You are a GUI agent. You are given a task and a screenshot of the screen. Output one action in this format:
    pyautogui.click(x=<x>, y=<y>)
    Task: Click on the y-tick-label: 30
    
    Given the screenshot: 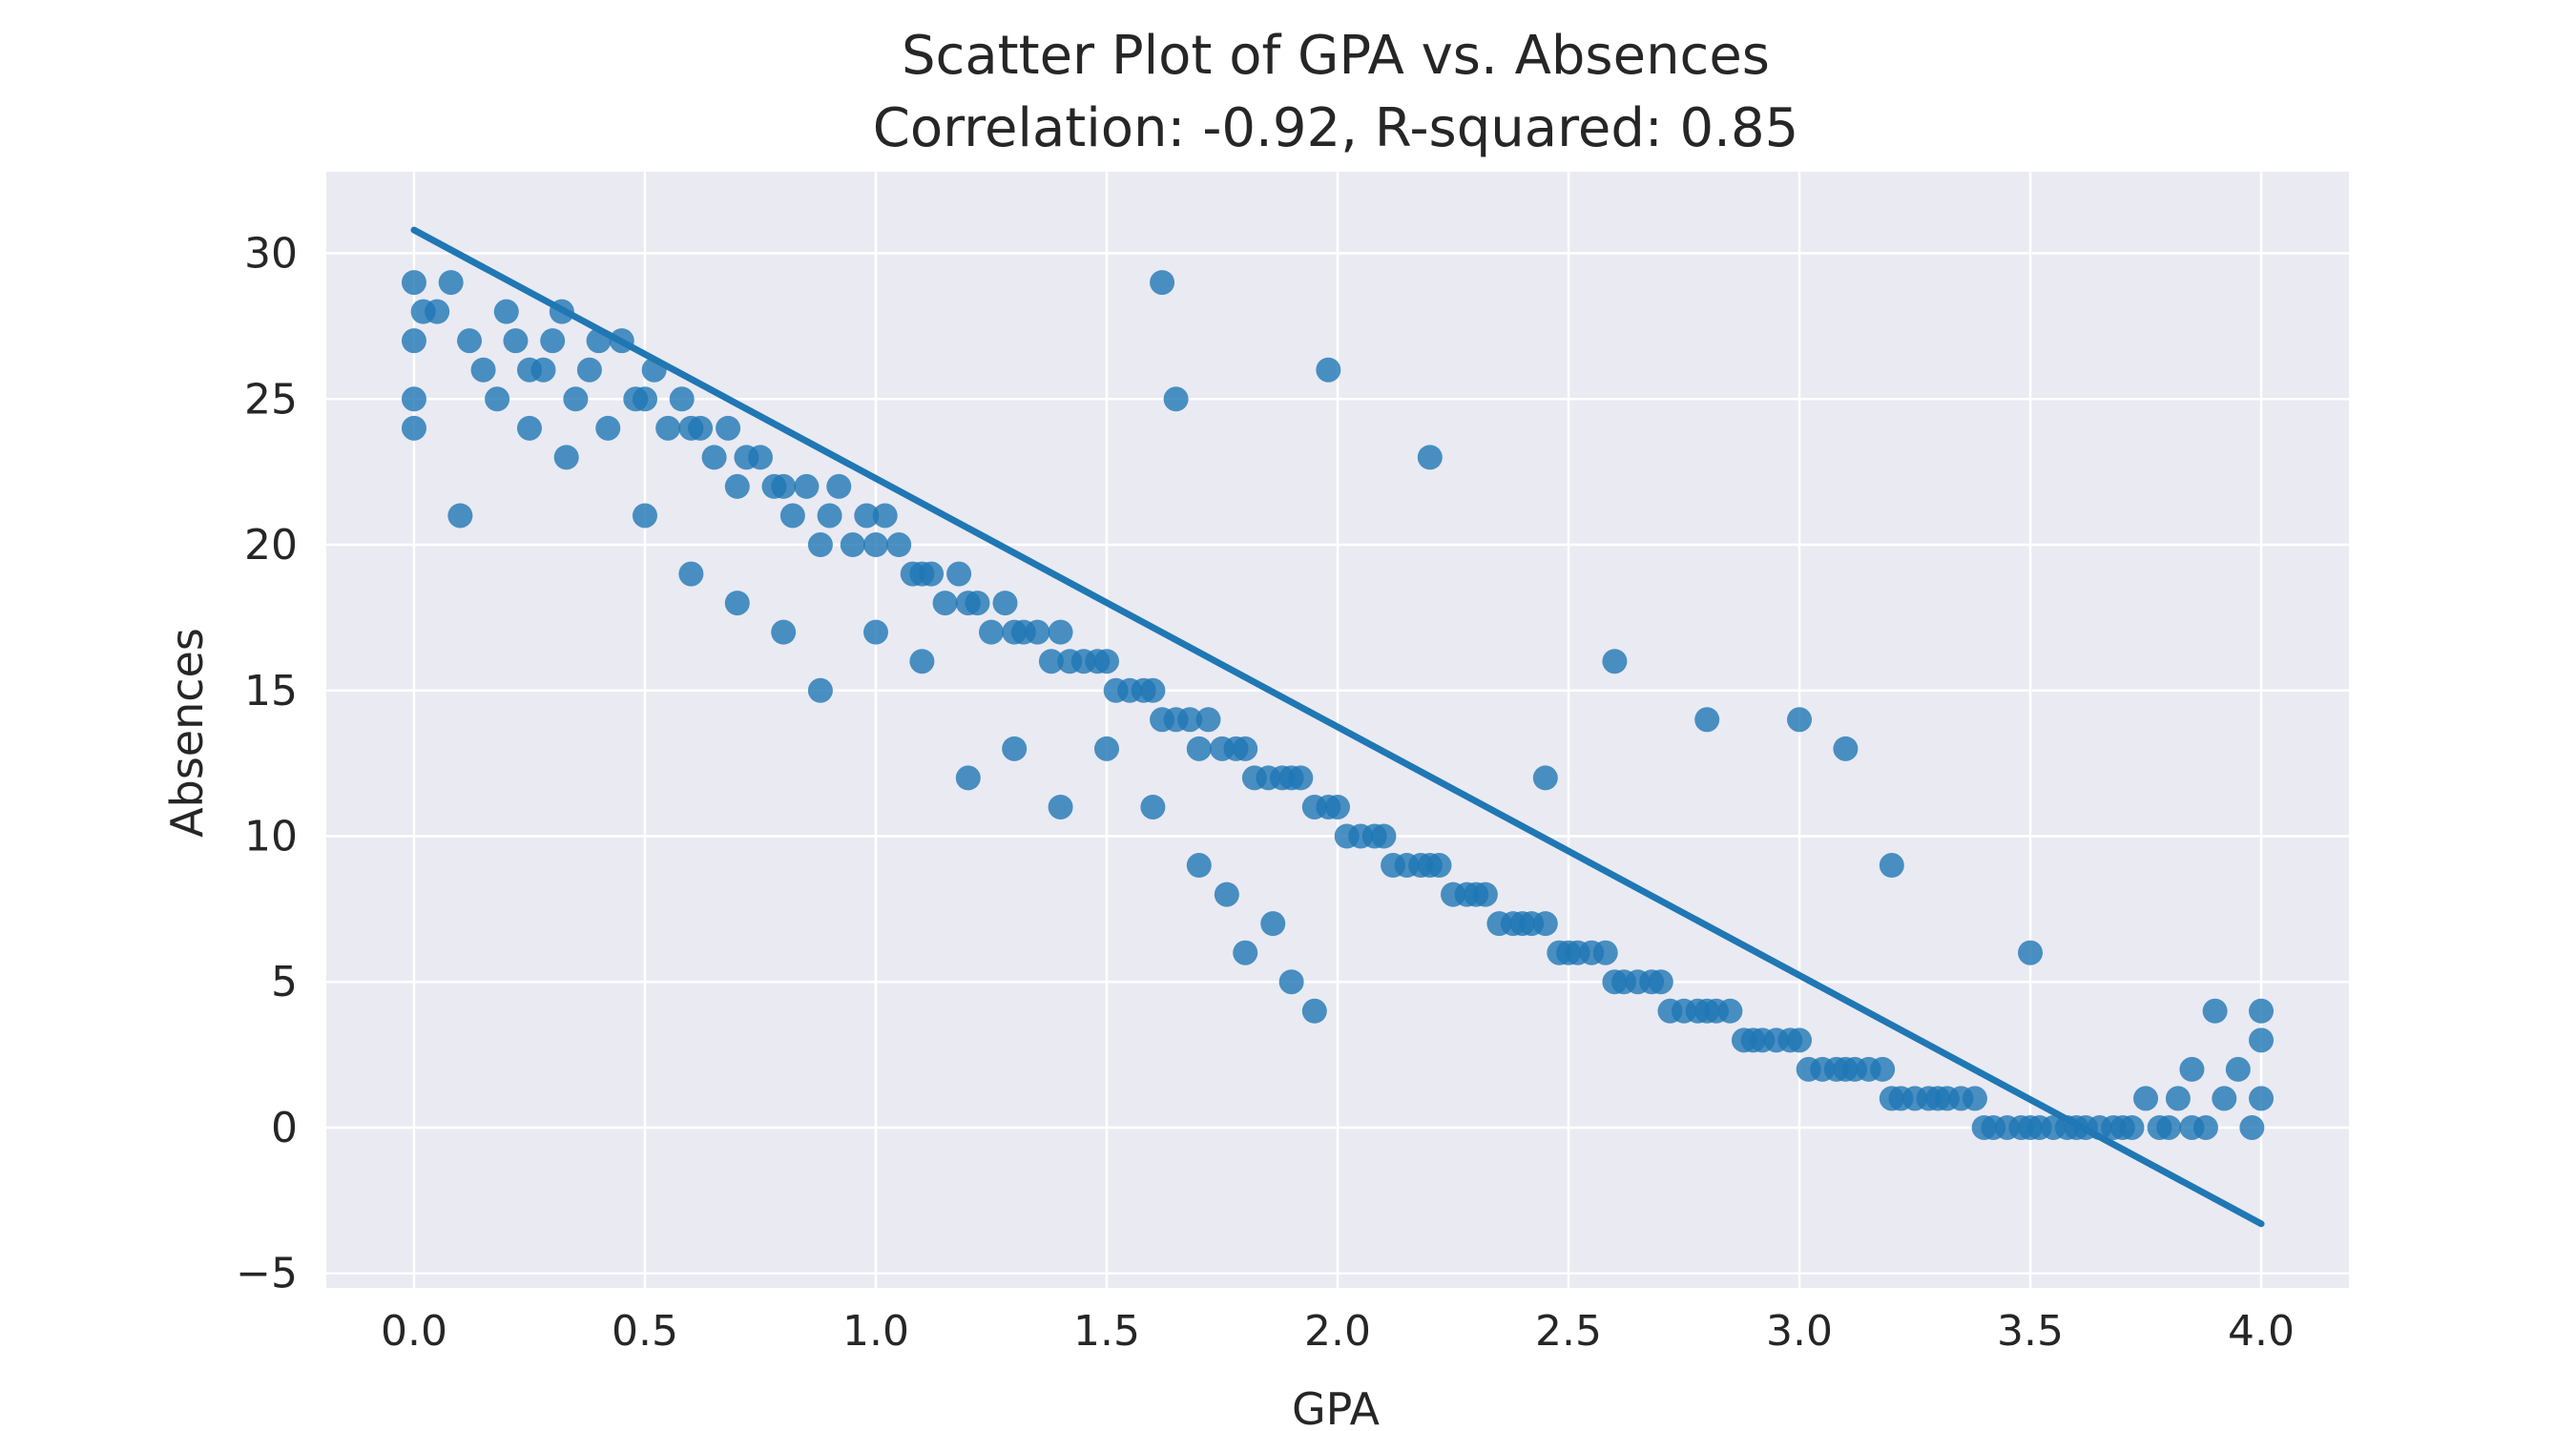 What is the action you would take?
    pyautogui.click(x=271, y=255)
    